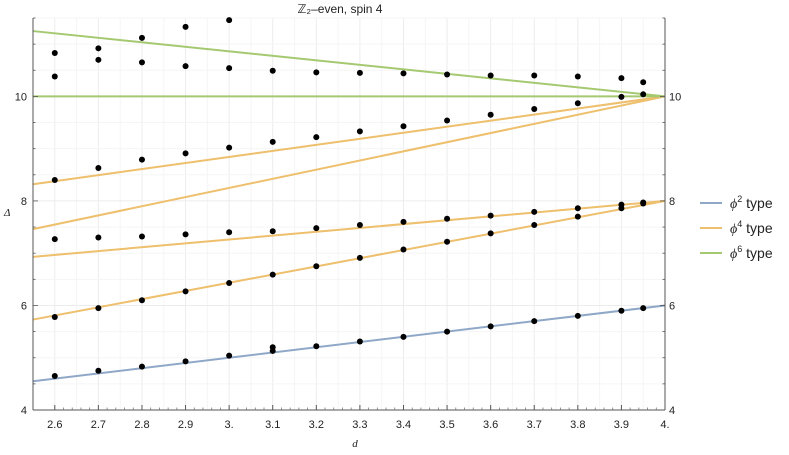 This screenshot has width=789, height=455. I want to click on y-axis-label: Δ, so click(6, 213).